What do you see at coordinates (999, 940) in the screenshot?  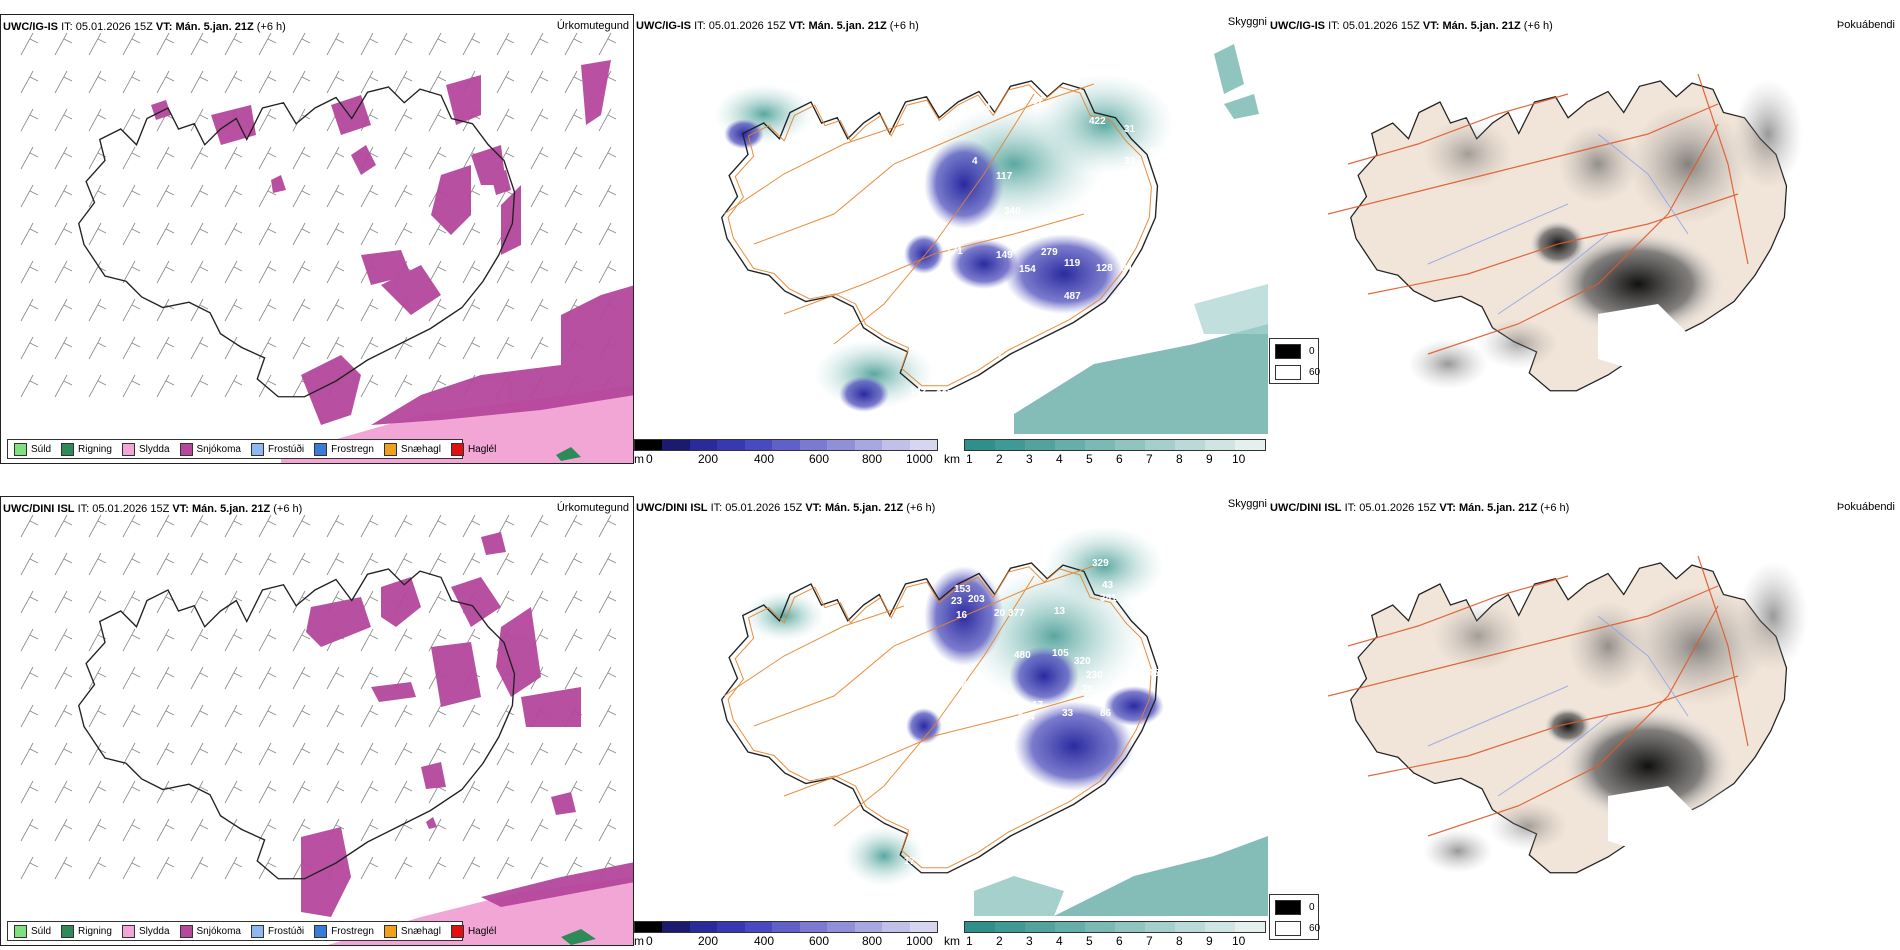 I see `tick: 2` at bounding box center [999, 940].